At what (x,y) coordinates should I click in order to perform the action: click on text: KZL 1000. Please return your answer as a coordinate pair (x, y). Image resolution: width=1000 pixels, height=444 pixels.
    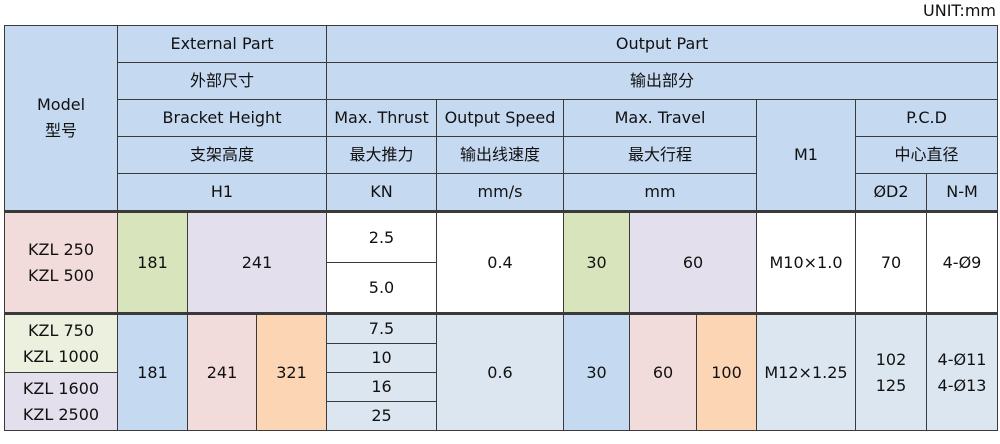
    Looking at the image, I should click on (61, 356).